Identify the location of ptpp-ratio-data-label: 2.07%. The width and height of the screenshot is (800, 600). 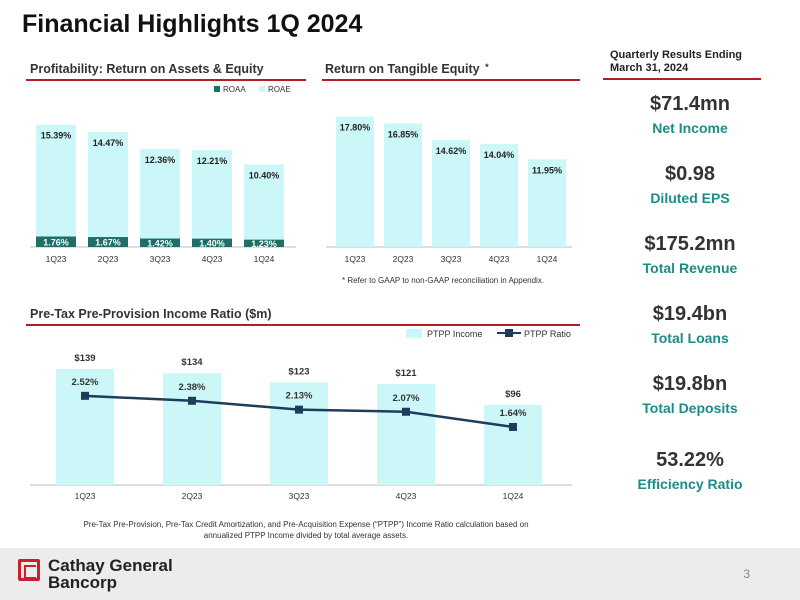
(406, 398).